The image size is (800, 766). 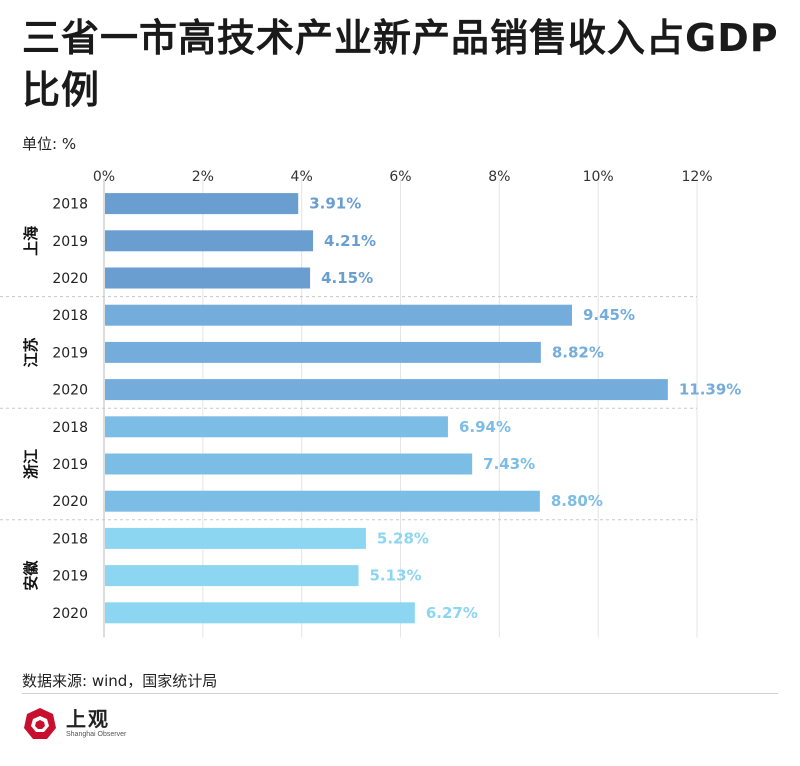 I want to click on data-label: 6.27%, so click(x=452, y=613).